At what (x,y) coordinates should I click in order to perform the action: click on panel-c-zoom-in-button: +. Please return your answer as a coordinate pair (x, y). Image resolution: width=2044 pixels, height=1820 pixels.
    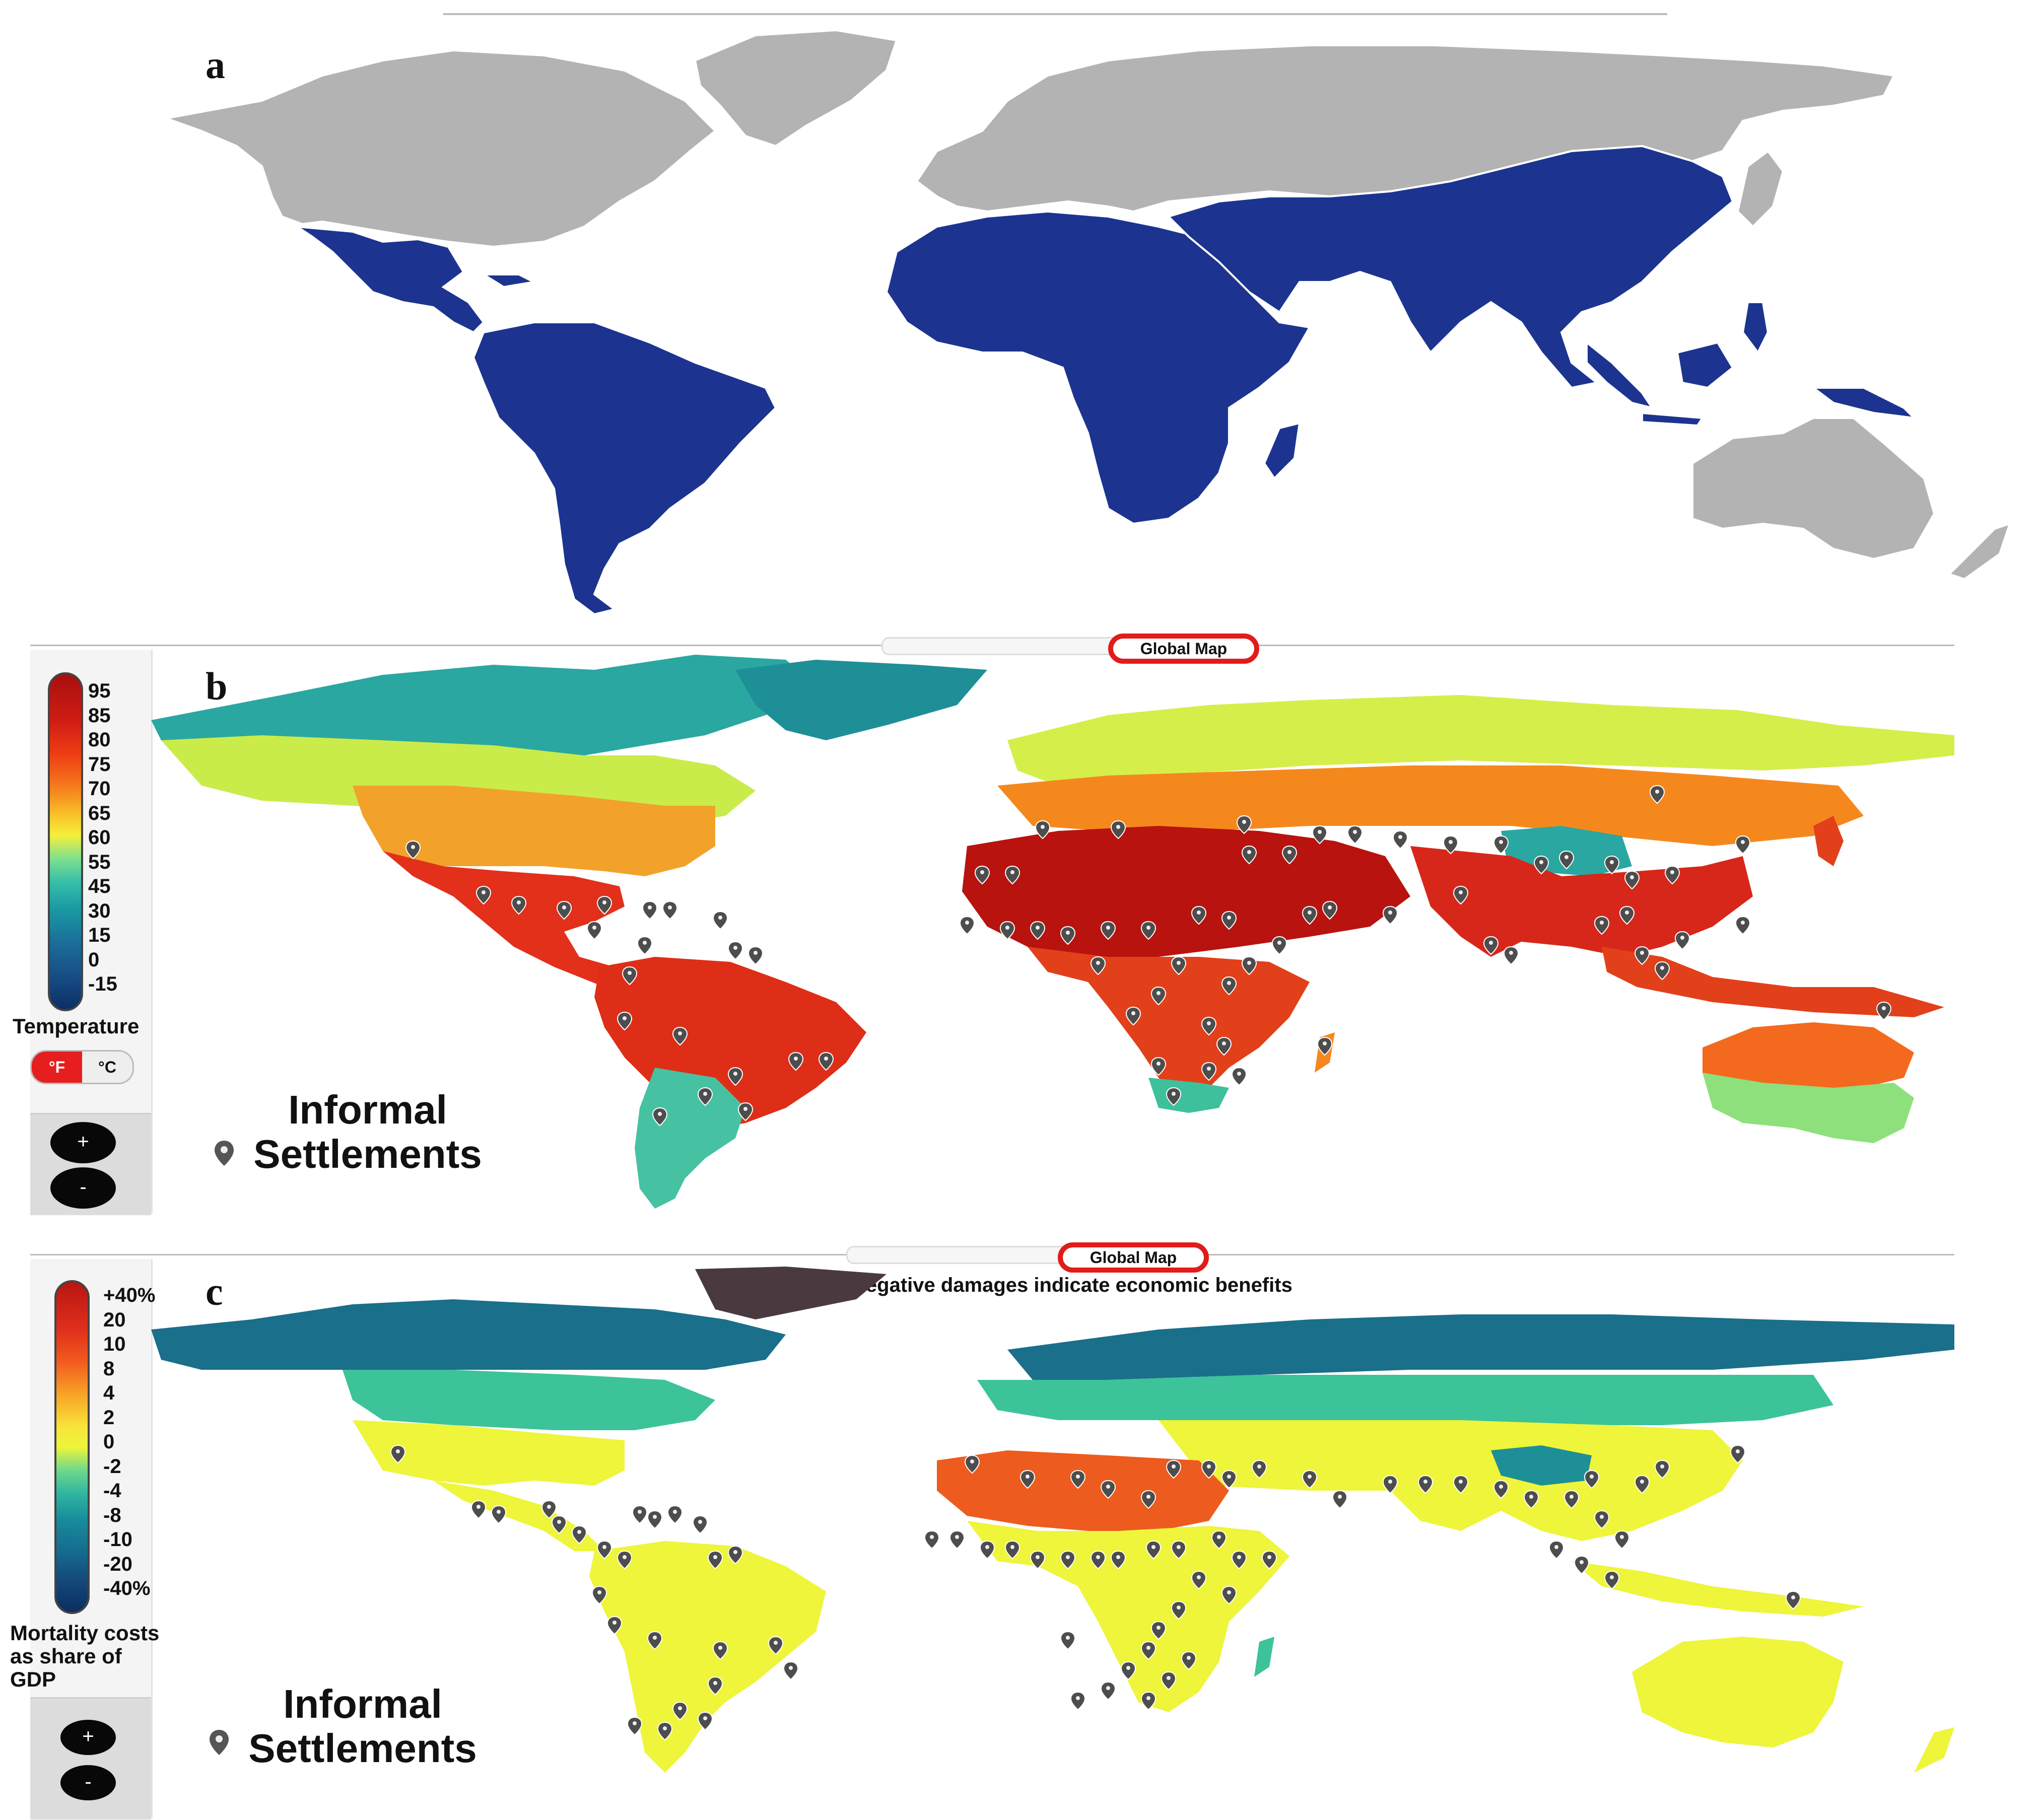
    Looking at the image, I should click on (88, 1737).